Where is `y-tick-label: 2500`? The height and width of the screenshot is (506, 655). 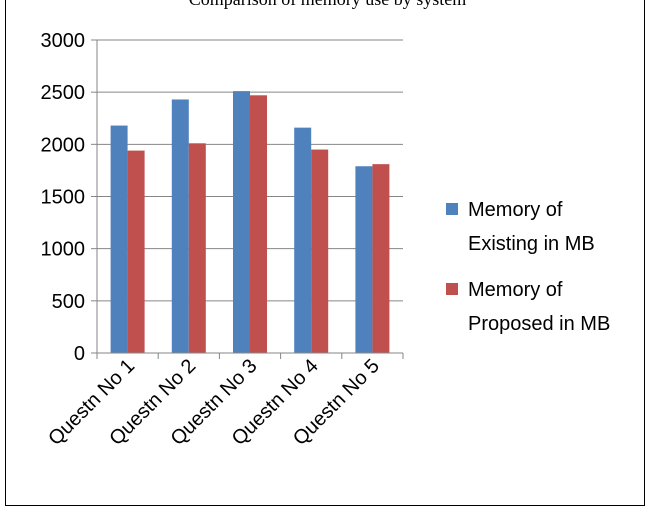
y-tick-label: 2500 is located at coordinates (63, 93).